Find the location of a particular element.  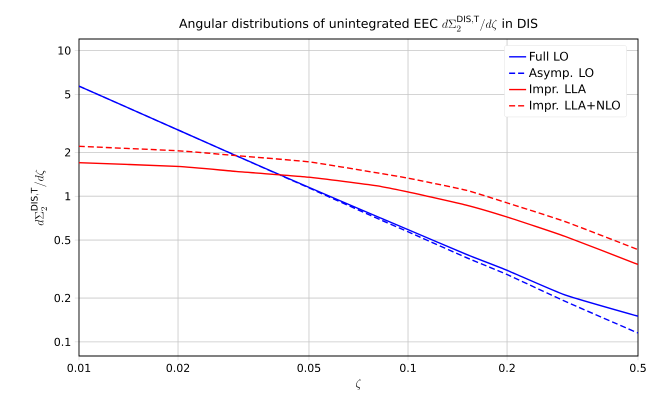

y-tick-label: 10 is located at coordinates (64, 50).